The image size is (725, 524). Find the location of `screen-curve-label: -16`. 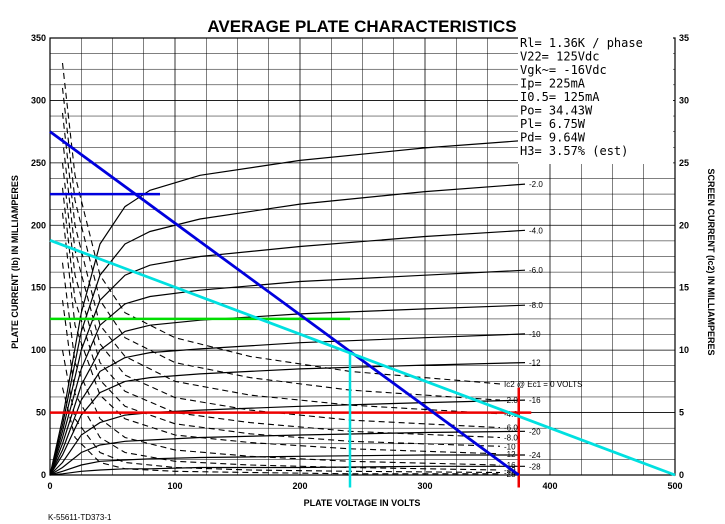

screen-curve-label: -16 is located at coordinates (510, 465).